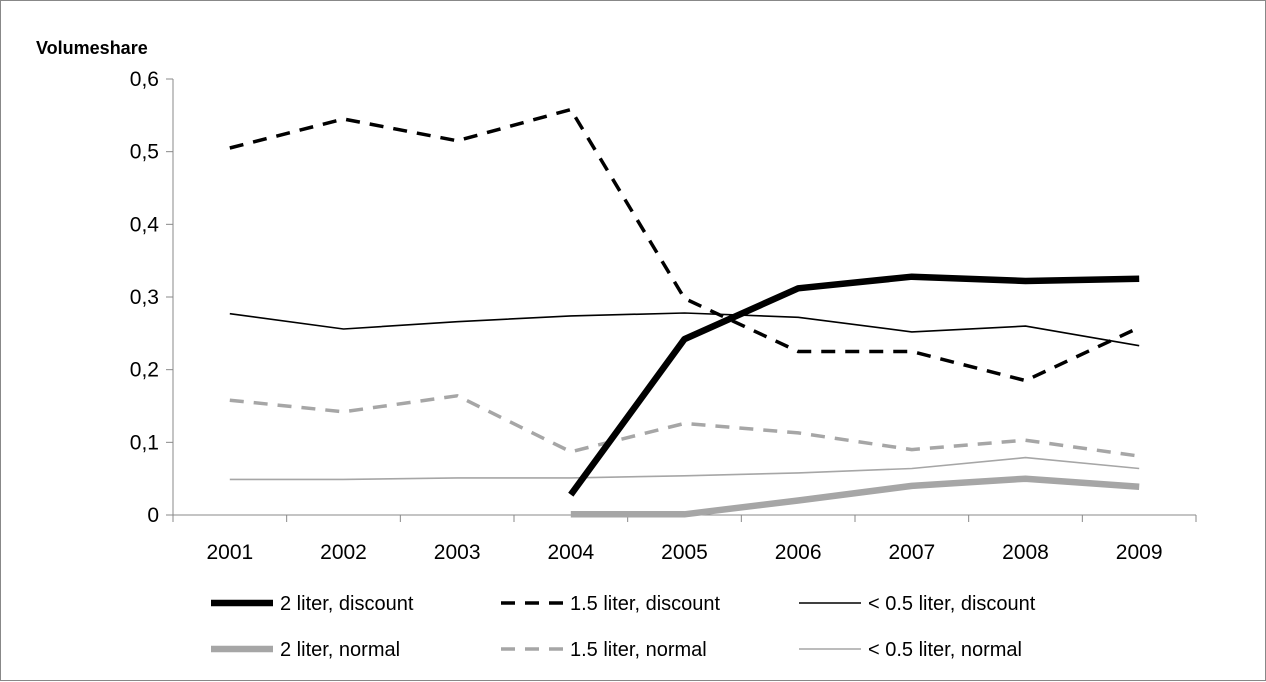 The height and width of the screenshot is (682, 1266). I want to click on legend-label: 1.5 liter, discount, so click(645, 604).